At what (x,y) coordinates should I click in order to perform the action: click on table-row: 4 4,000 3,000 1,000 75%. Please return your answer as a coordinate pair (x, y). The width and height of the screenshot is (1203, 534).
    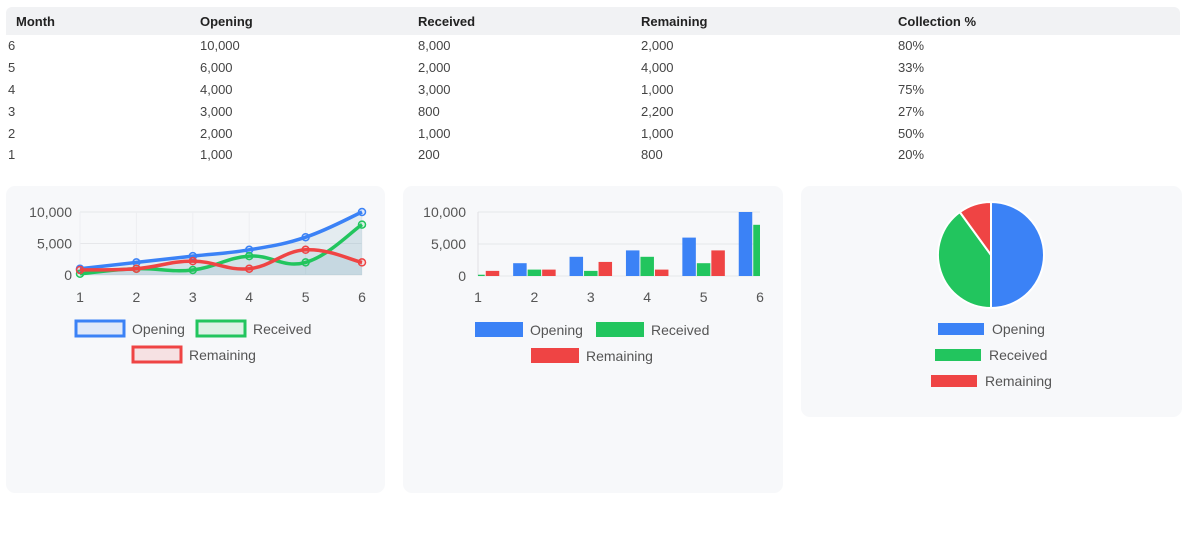
    Looking at the image, I should click on (593, 90).